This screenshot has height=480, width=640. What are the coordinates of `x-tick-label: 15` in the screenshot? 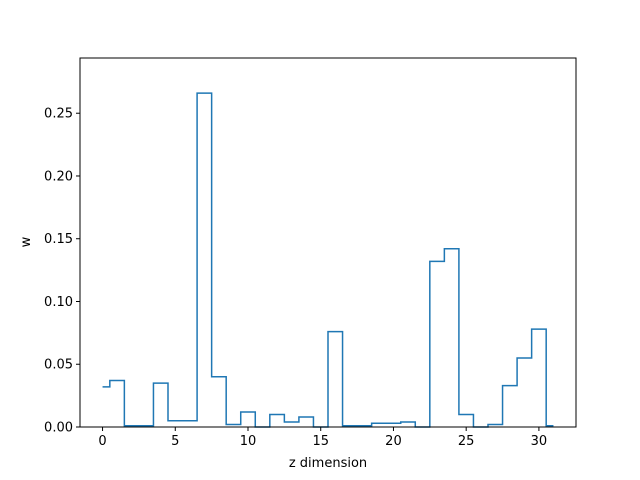 It's located at (320, 441).